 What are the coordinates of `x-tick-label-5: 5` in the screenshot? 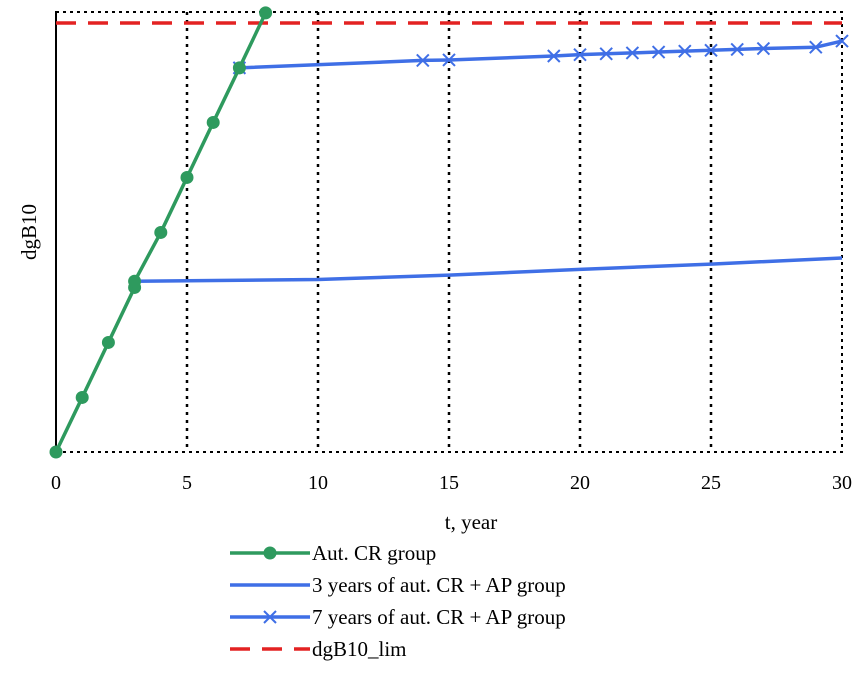 It's located at (187, 483).